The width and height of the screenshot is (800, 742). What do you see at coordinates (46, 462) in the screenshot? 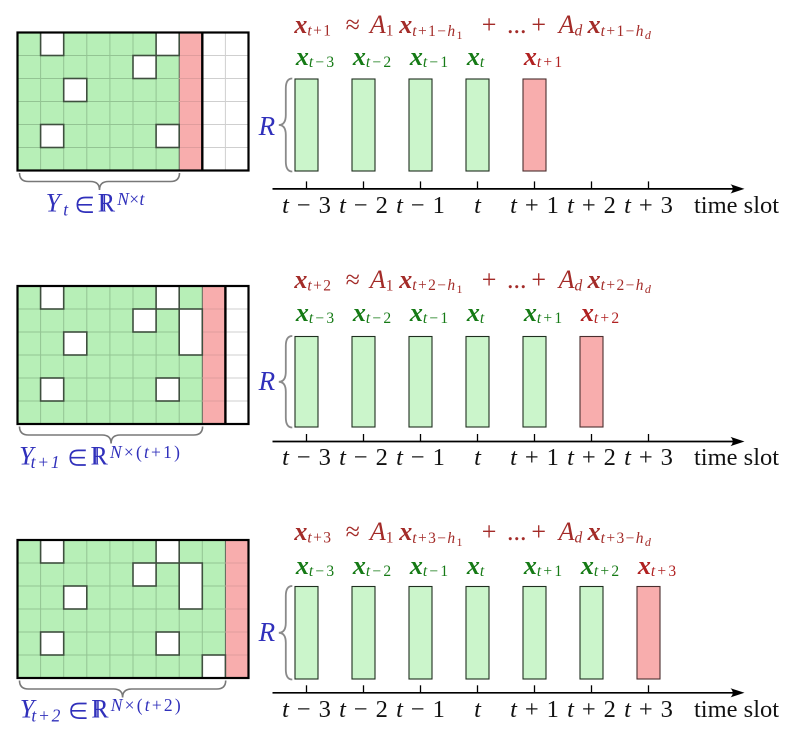
I see `svg-text: t+1` at bounding box center [46, 462].